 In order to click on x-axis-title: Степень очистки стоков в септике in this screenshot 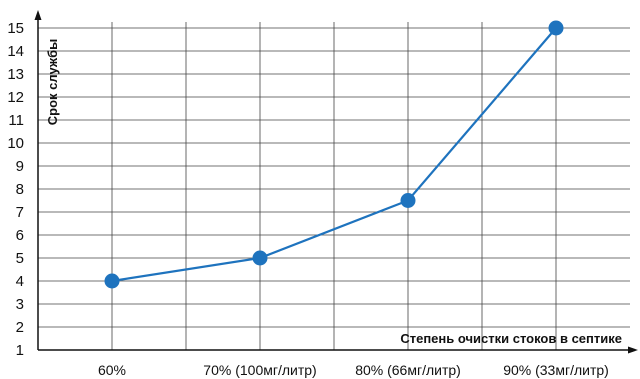, I will do `click(511, 338)`.